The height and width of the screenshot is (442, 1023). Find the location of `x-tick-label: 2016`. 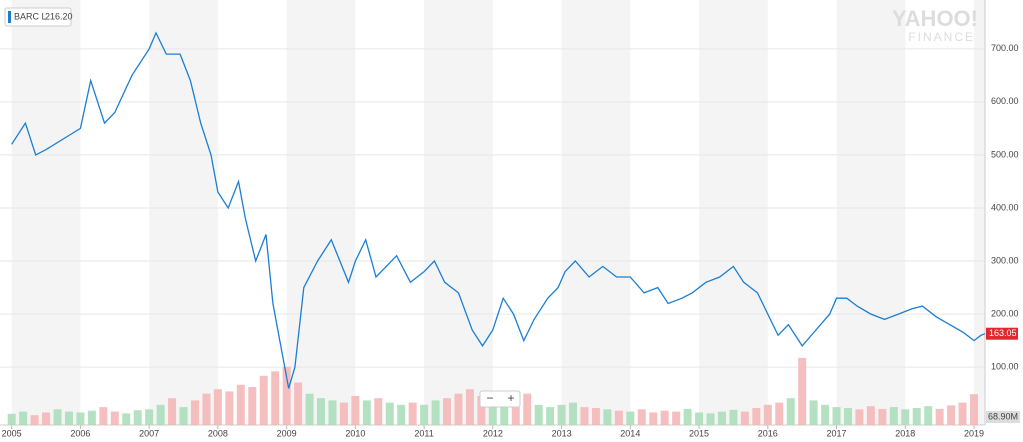

x-tick-label: 2016 is located at coordinates (768, 433).